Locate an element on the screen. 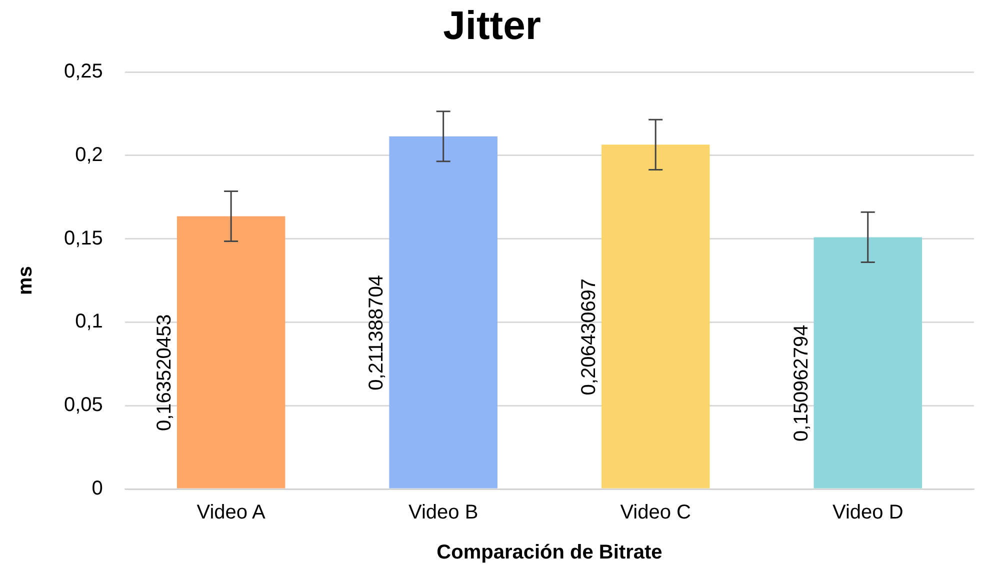  data-label: 0,163520453 is located at coordinates (164, 373).